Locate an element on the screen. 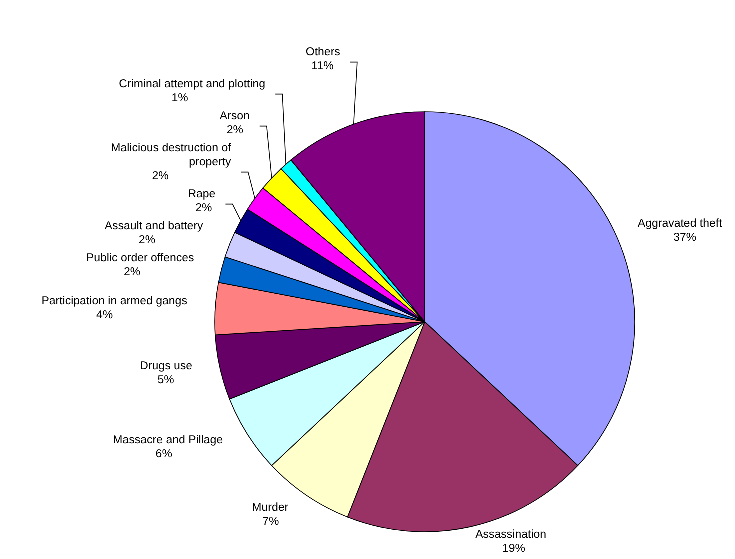 This screenshot has height=559, width=735. data-label: 19% is located at coordinates (514, 549).